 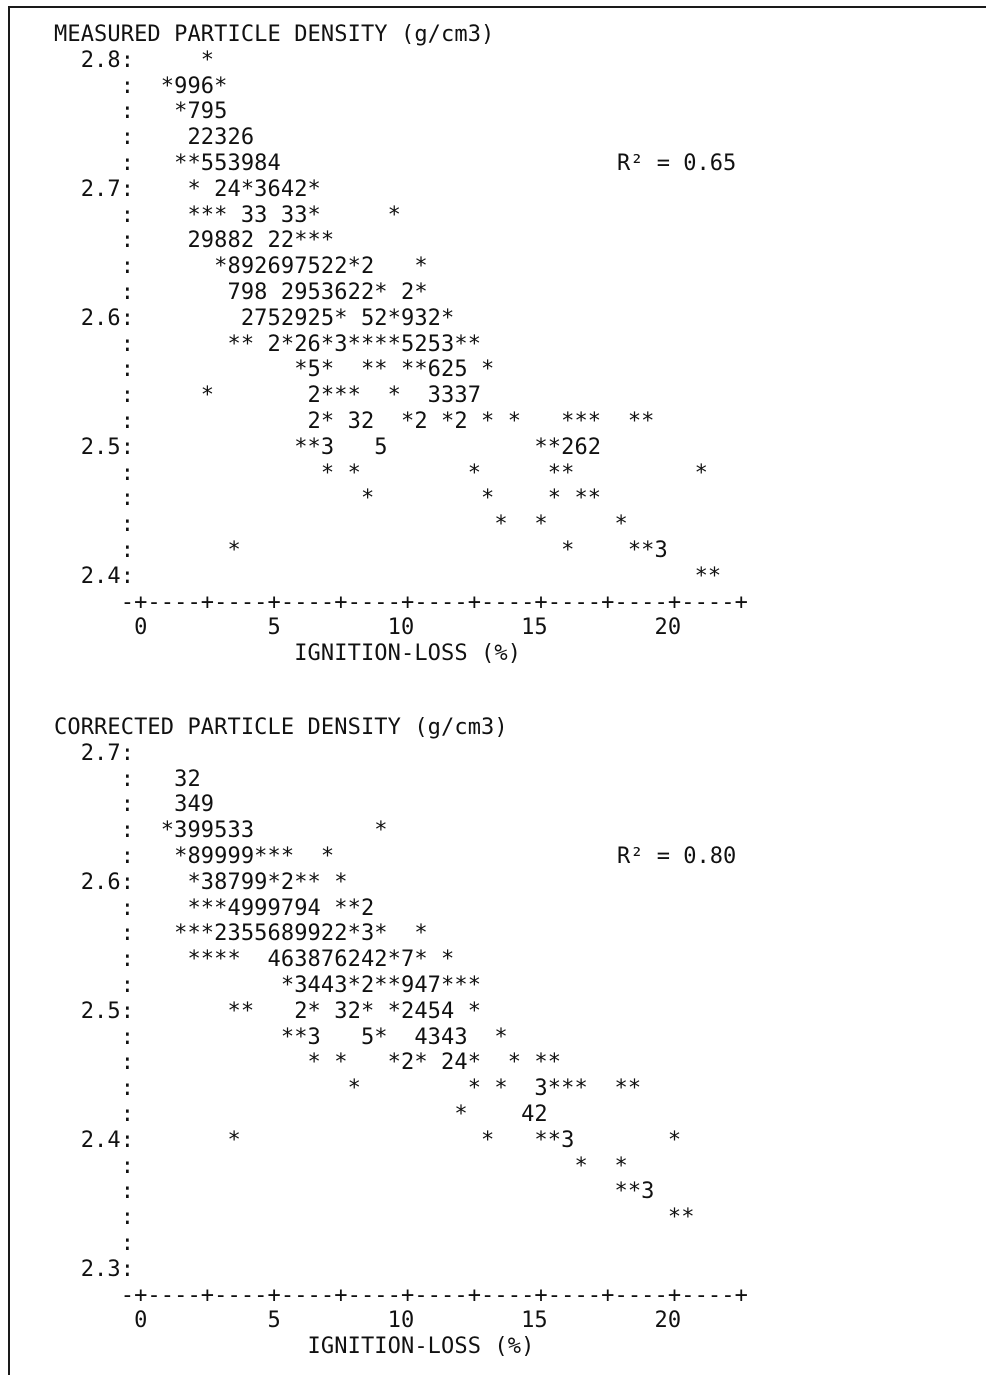 I want to click on plot-row: : ***4999794 **2, so click(x=214, y=908).